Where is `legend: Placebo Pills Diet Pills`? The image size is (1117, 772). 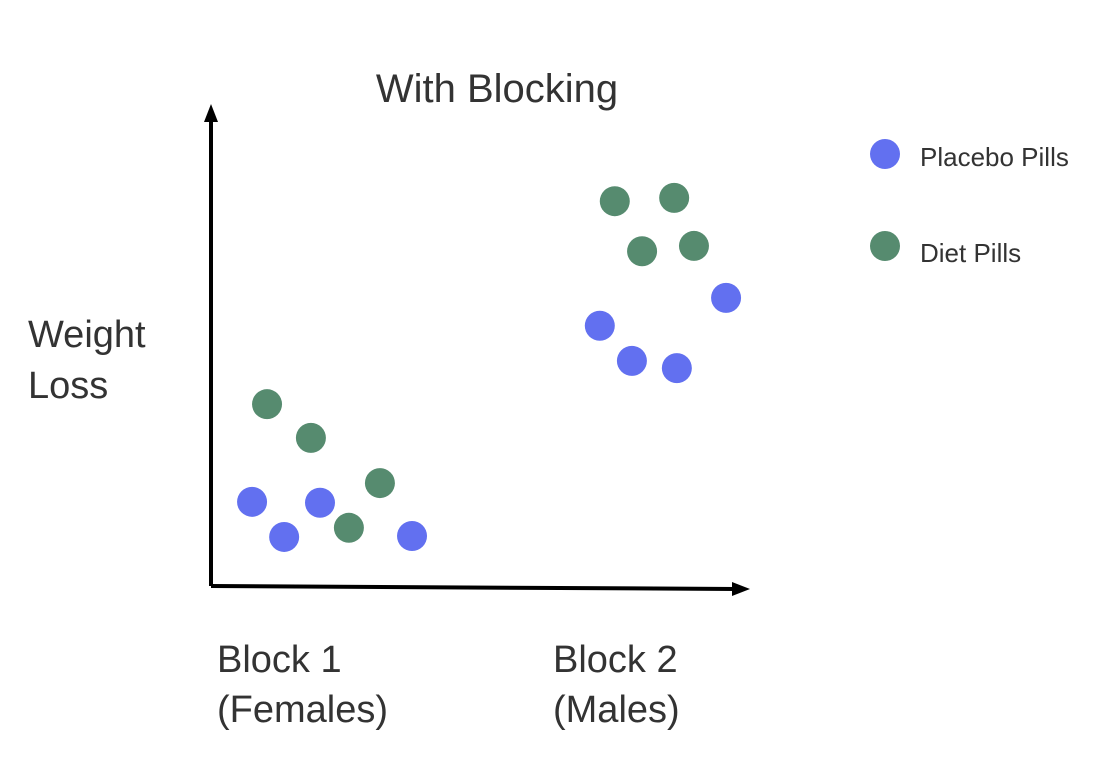 legend: Placebo Pills Diet Pills is located at coordinates (969, 203).